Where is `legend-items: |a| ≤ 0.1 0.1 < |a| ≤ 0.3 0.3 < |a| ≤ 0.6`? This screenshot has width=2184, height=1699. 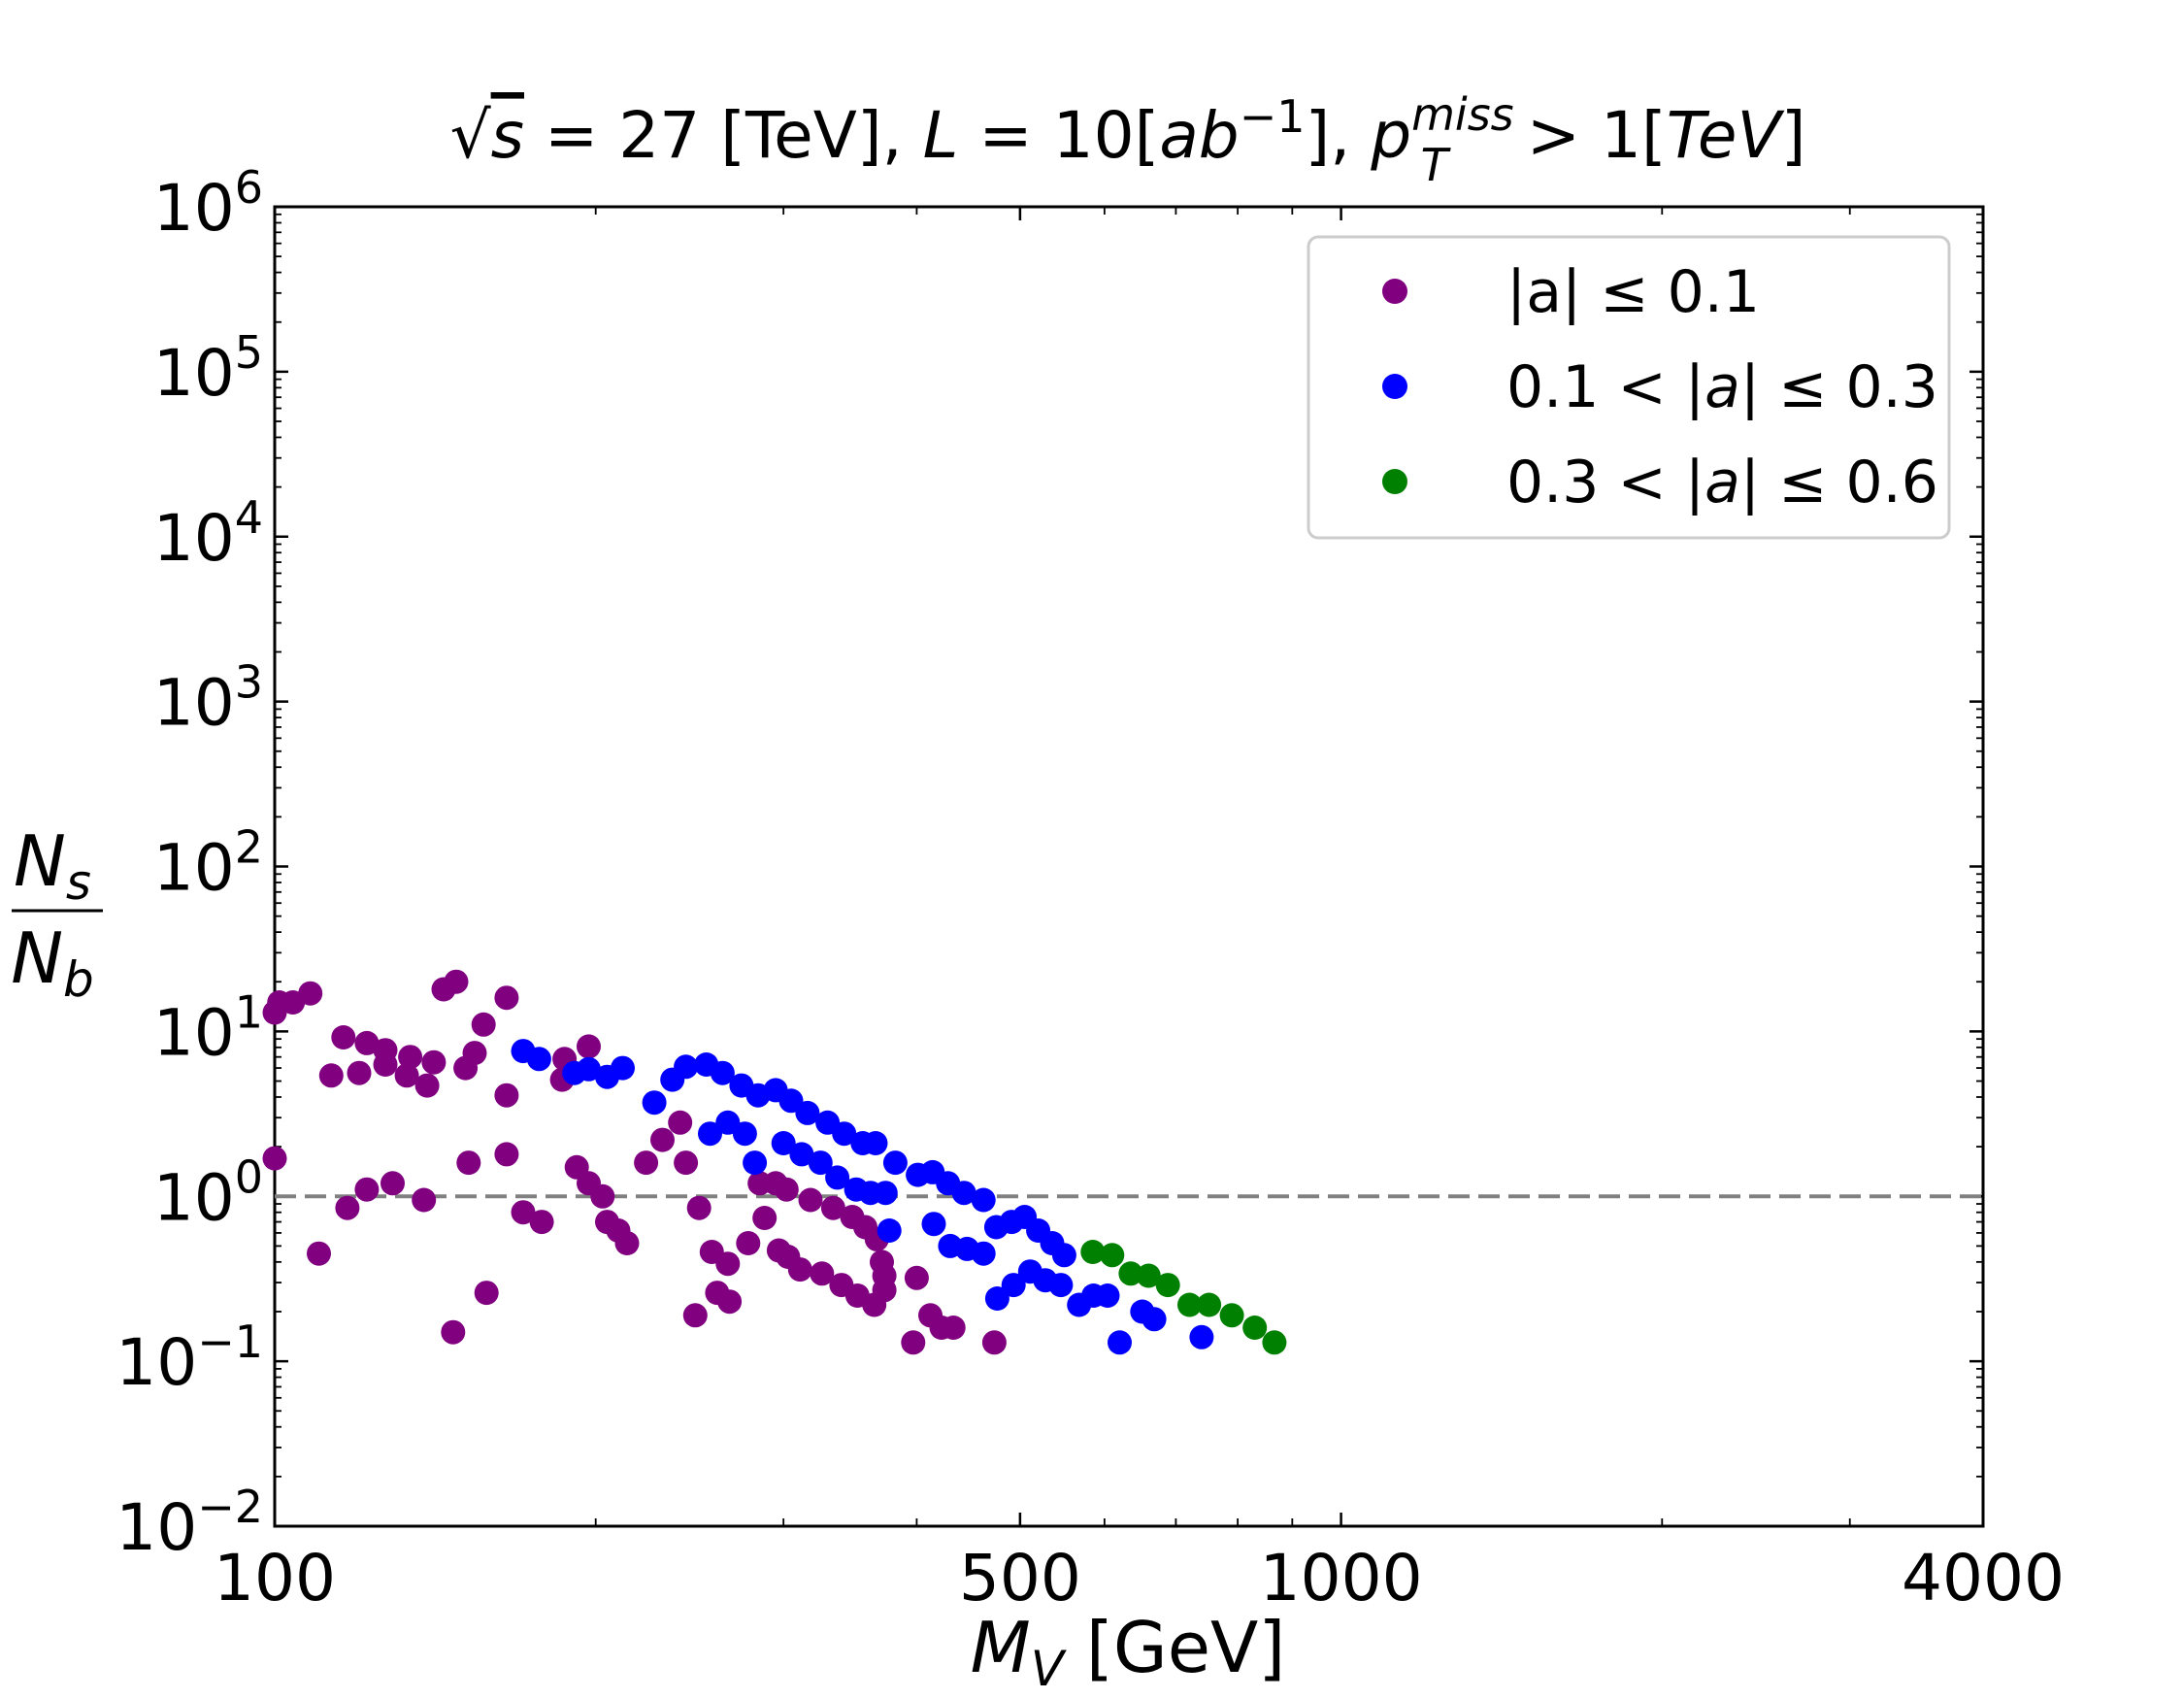 legend-items: |a| ≤ 0.1 0.1 < |a| ≤ 0.3 0.3 < |a| ≤ 0.6 is located at coordinates (1660, 387).